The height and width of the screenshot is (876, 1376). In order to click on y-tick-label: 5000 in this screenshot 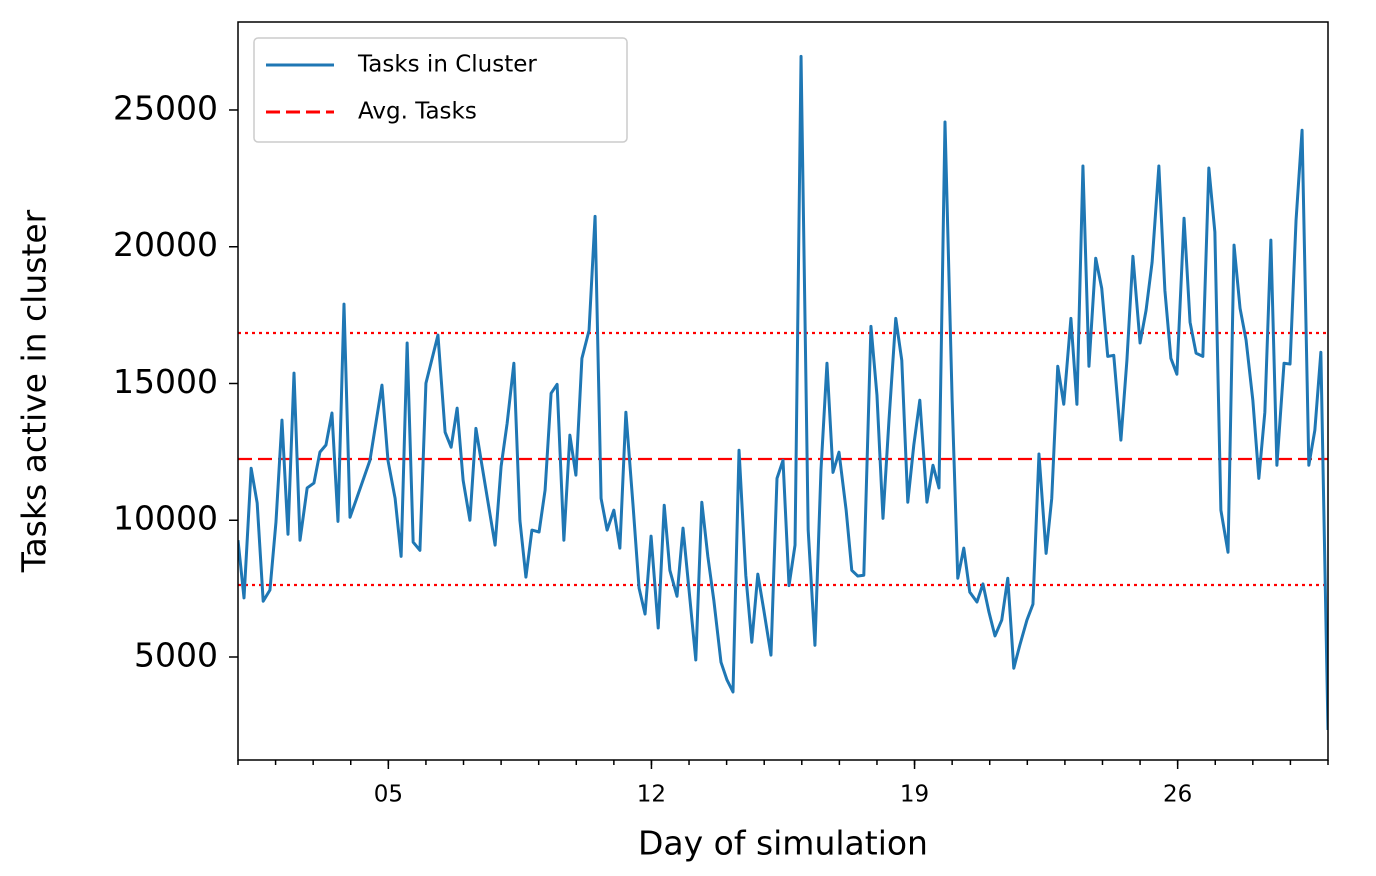, I will do `click(176, 654)`.